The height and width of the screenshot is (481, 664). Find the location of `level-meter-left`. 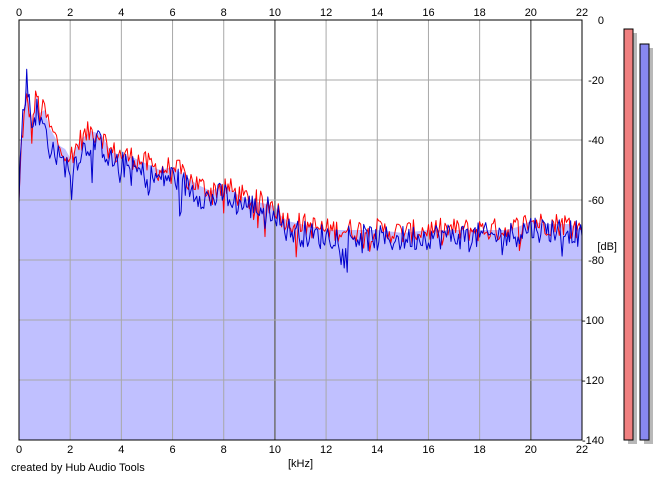

level-meter-left is located at coordinates (628, 234).